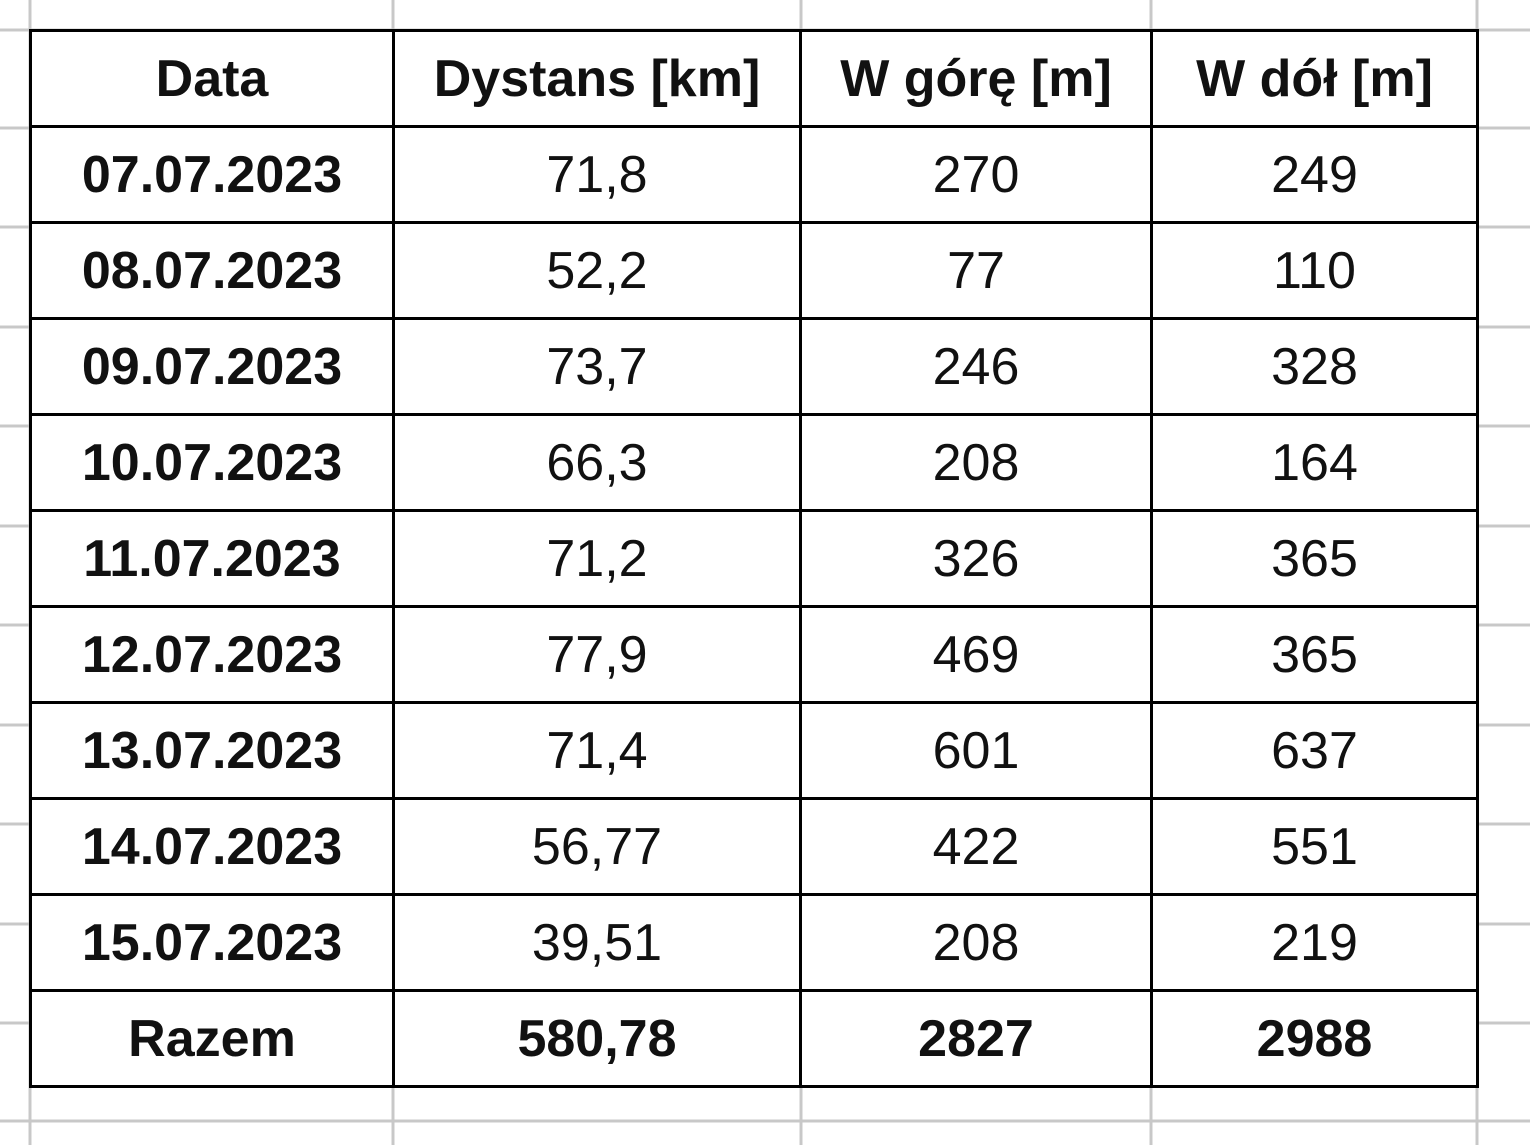 The height and width of the screenshot is (1145, 1530). Describe the element at coordinates (597, 942) in the screenshot. I see `cell: 39,51` at that location.